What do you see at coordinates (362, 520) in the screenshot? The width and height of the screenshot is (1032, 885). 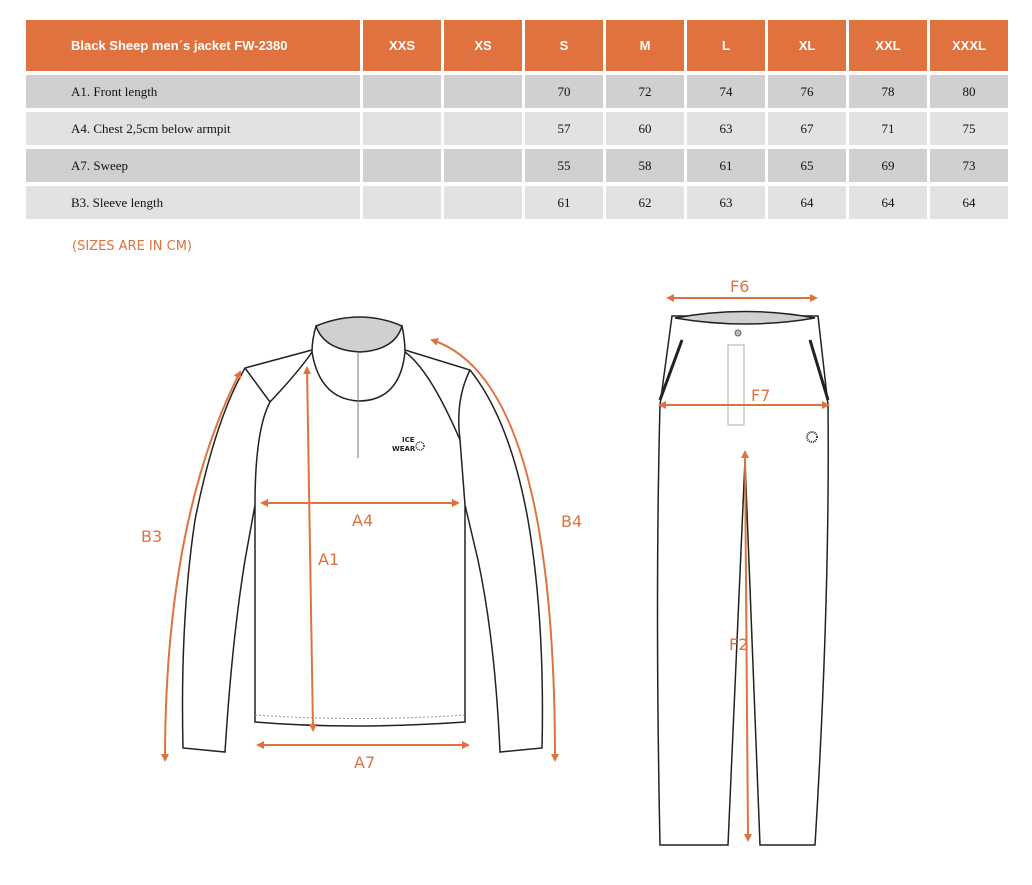 I see `label-a4: A4` at bounding box center [362, 520].